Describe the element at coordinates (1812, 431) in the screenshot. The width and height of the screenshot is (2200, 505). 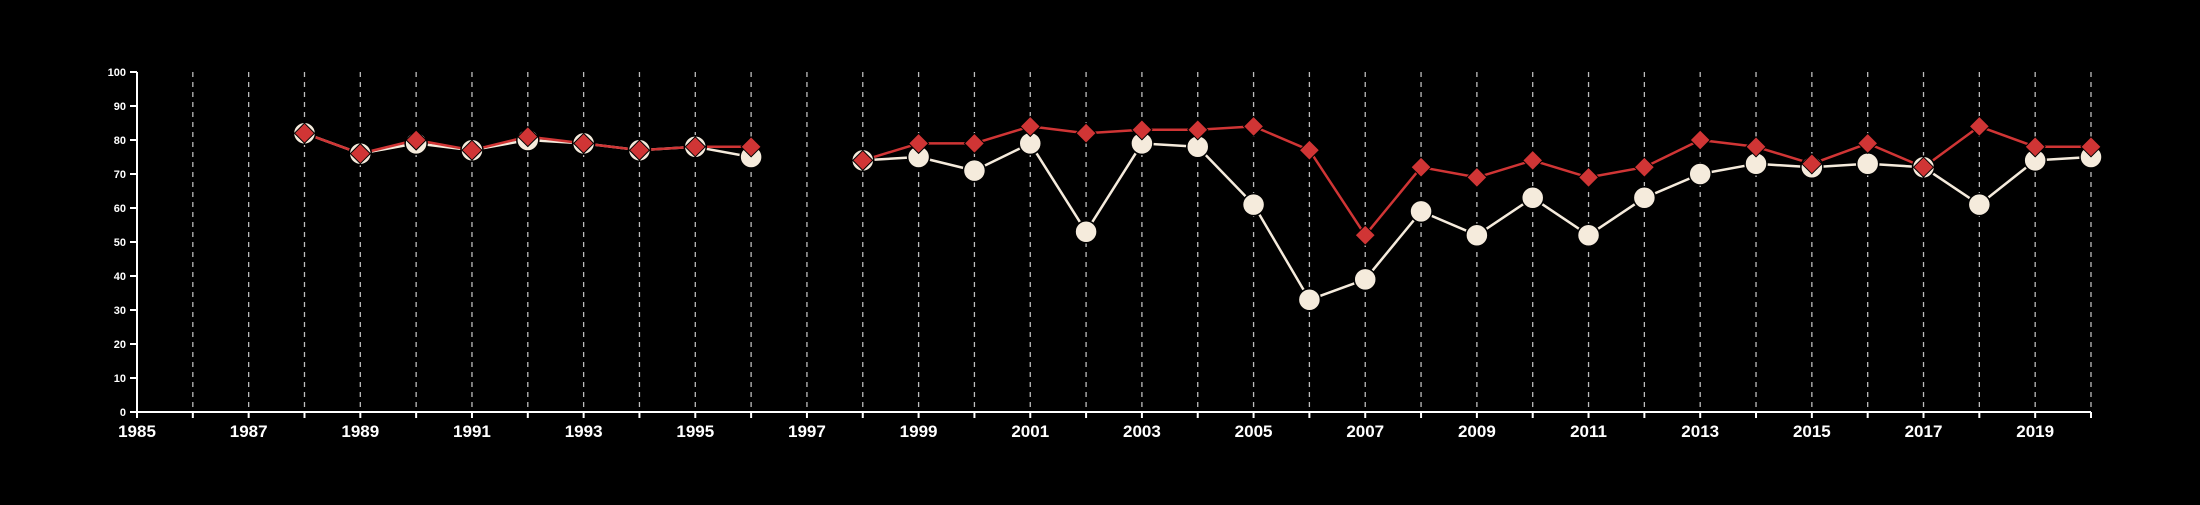
I see `x-tick-label: 2015` at that location.